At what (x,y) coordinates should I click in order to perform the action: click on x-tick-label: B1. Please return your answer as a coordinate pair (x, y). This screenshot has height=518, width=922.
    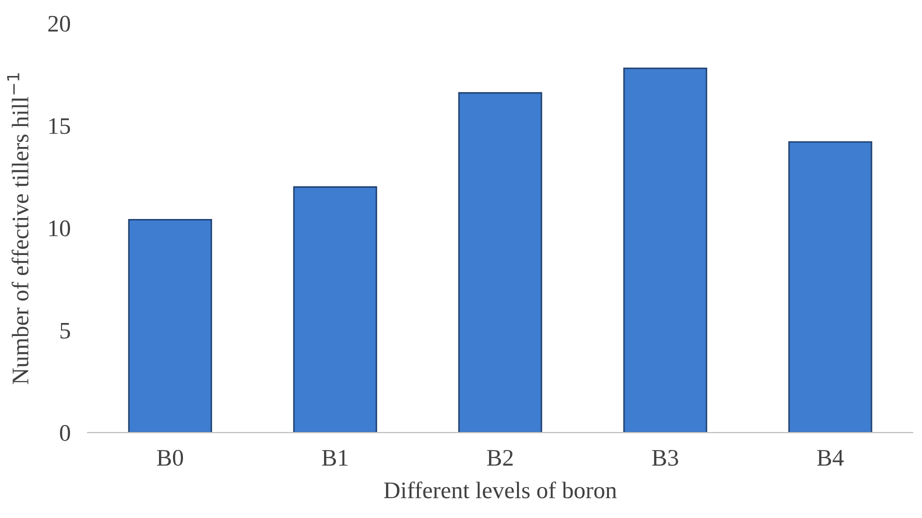
    Looking at the image, I should click on (335, 458).